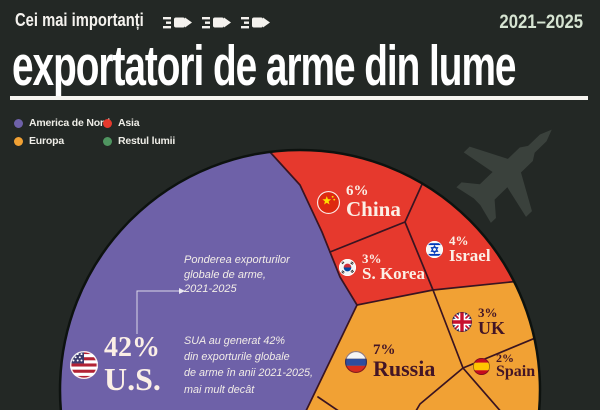 This screenshot has height=410, width=600. I want to click on russia-name: Russia, so click(404, 369).